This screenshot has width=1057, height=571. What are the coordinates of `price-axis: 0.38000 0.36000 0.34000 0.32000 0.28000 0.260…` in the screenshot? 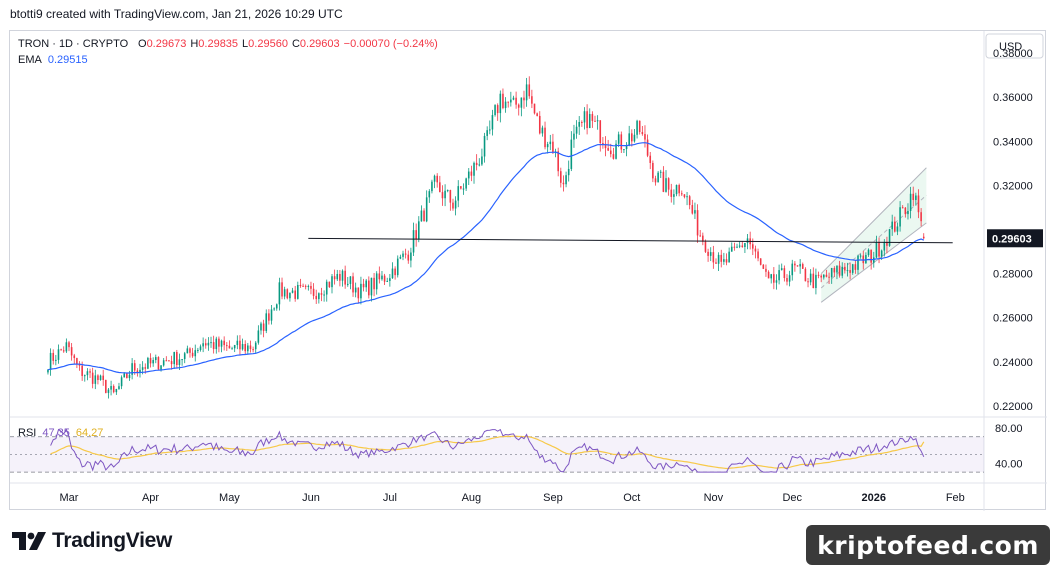 It's located at (1013, 230).